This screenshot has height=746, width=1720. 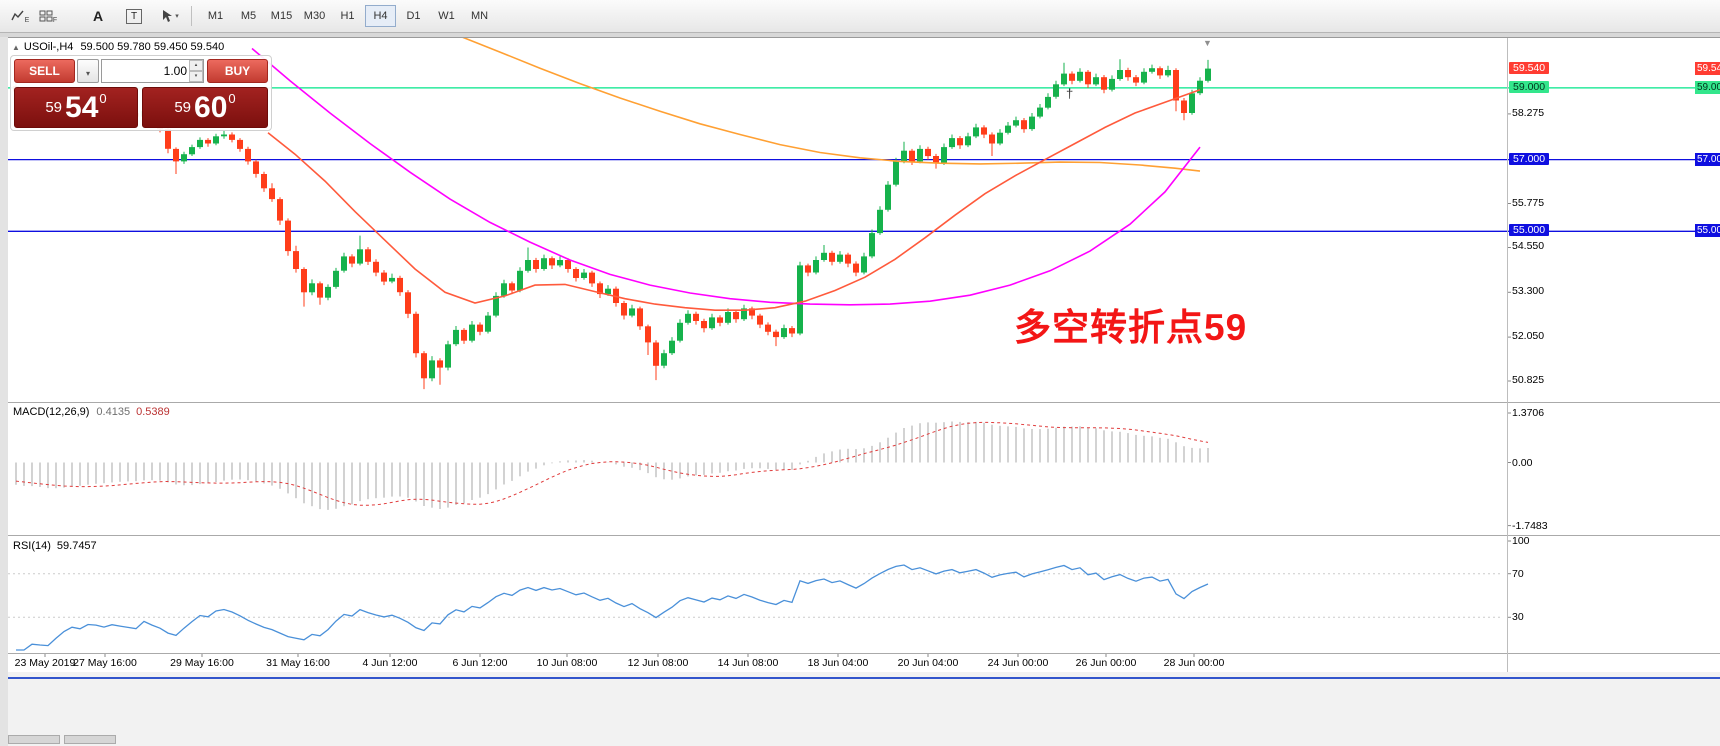 What do you see at coordinates (864, 402) in the screenshot?
I see `macd-panel-separator` at bounding box center [864, 402].